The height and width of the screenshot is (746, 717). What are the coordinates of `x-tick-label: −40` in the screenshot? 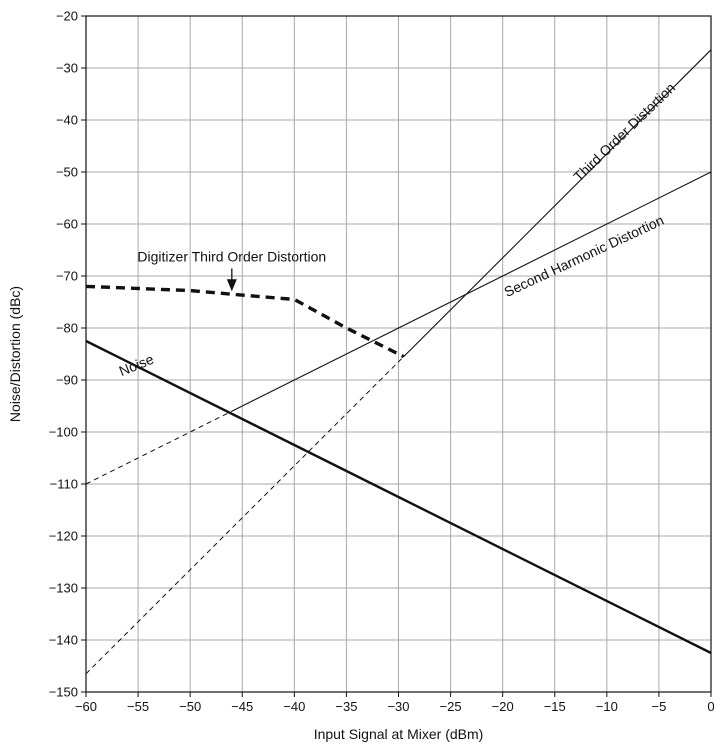 It's located at (294, 706).